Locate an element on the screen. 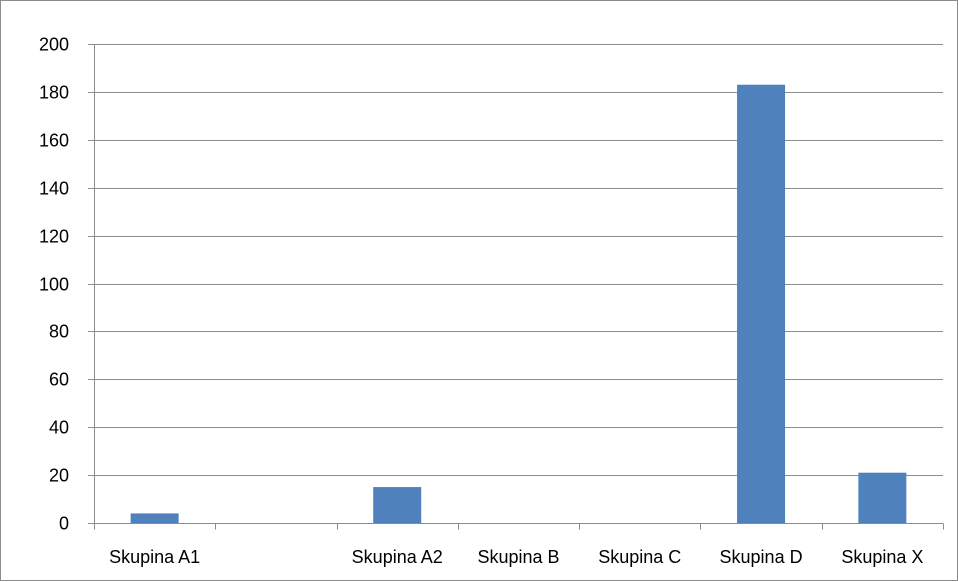 The image size is (958, 582). bar-skupina-a1 is located at coordinates (154, 518).